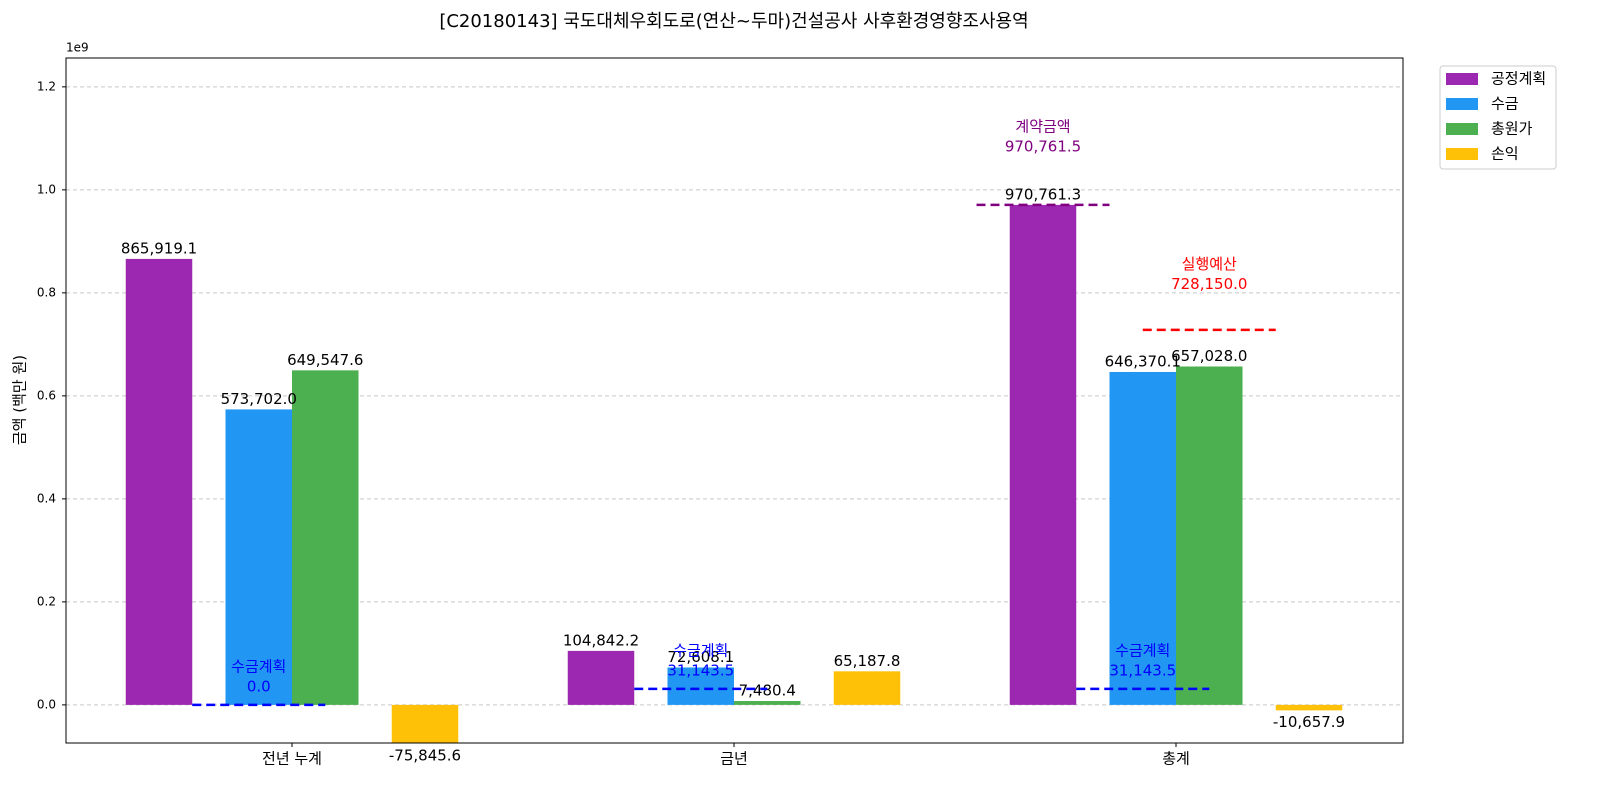  What do you see at coordinates (1143, 361) in the screenshot?
I see `data-label: 646,370.1` at bounding box center [1143, 361].